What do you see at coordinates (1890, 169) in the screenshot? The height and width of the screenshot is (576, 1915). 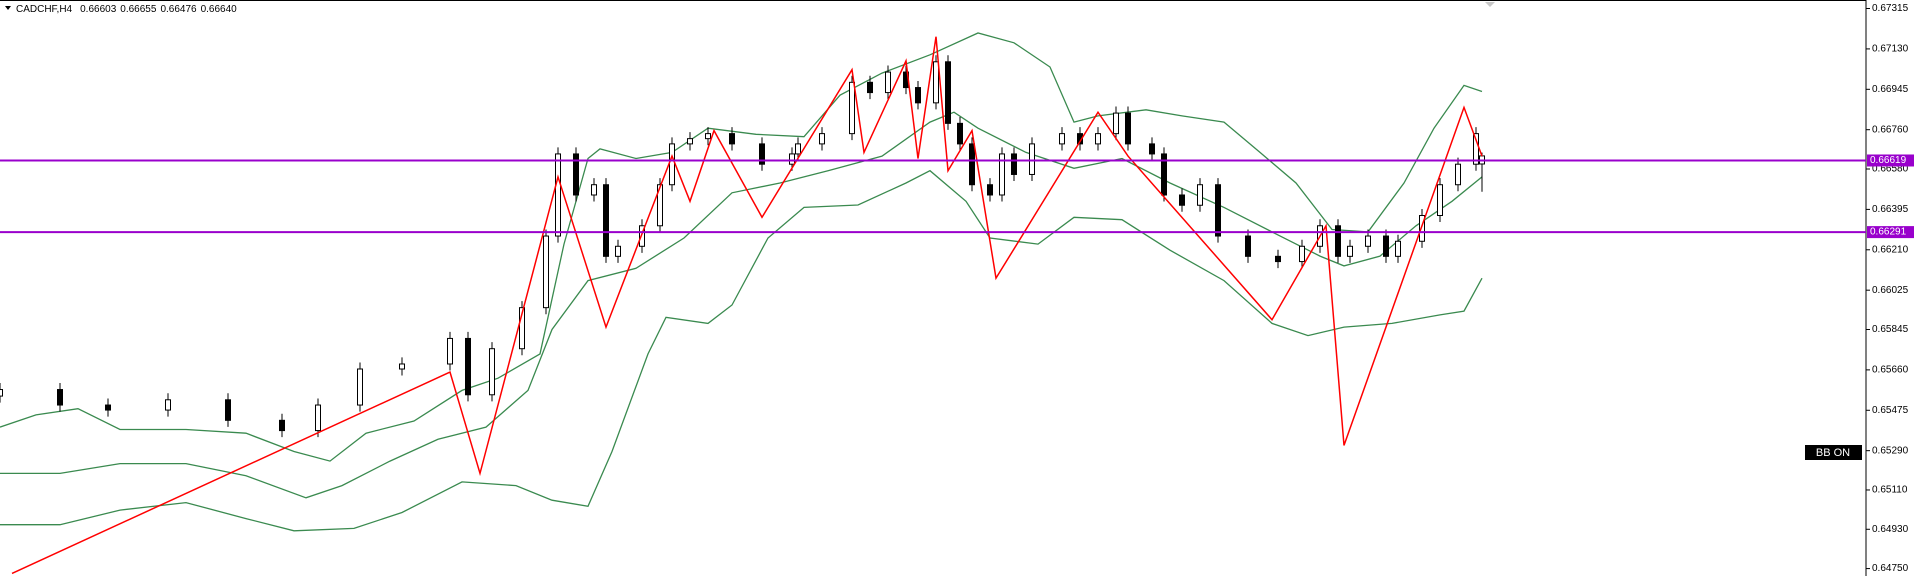 I see `y-tick-label: 0.66580` at bounding box center [1890, 169].